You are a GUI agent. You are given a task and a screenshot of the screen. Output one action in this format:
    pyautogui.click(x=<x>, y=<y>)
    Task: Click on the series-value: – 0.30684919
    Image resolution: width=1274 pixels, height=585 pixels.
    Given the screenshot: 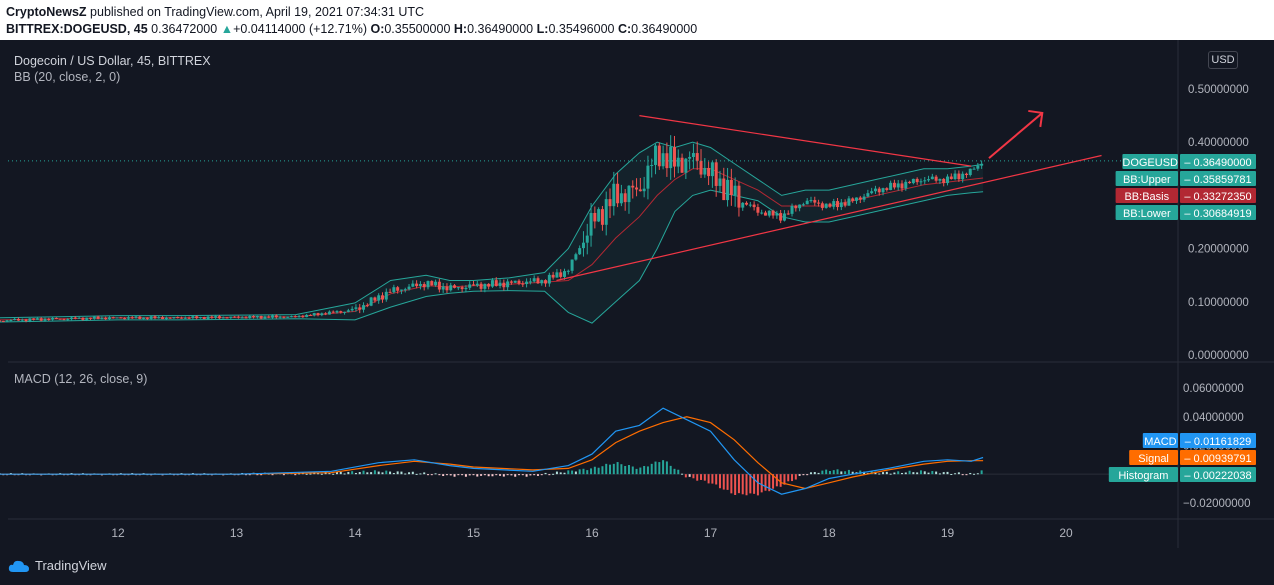 What is the action you would take?
    pyautogui.click(x=1217, y=214)
    